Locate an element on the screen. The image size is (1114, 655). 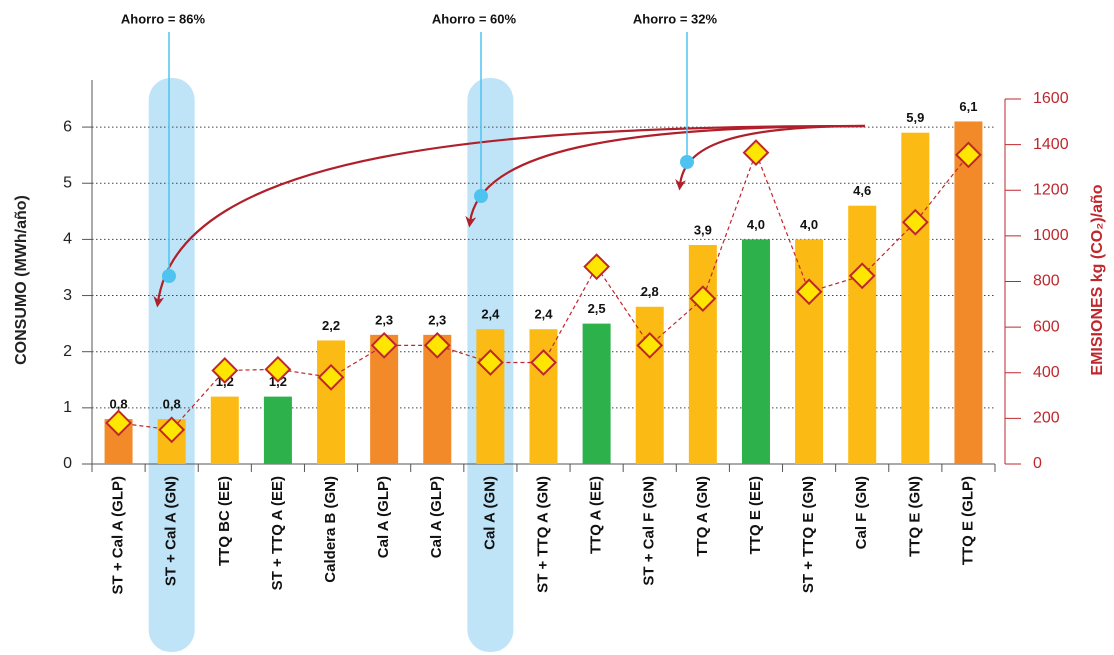
y-axis-label: CONSUMO (MWh/año) is located at coordinates (21, 280).